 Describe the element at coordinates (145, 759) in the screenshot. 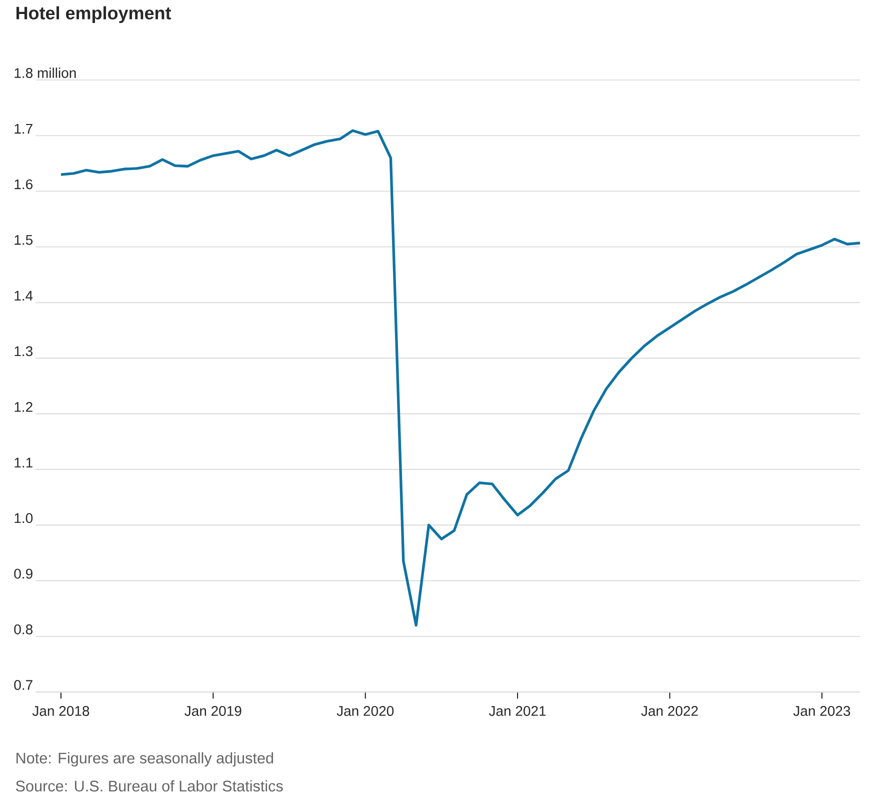

I see `text: Note: Figures are seasonally adjusted` at that location.